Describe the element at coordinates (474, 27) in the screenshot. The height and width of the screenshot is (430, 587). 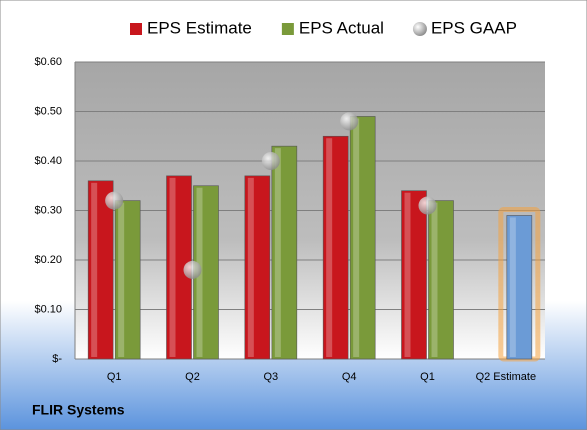
I see `legend-label: EPS GAAP` at that location.